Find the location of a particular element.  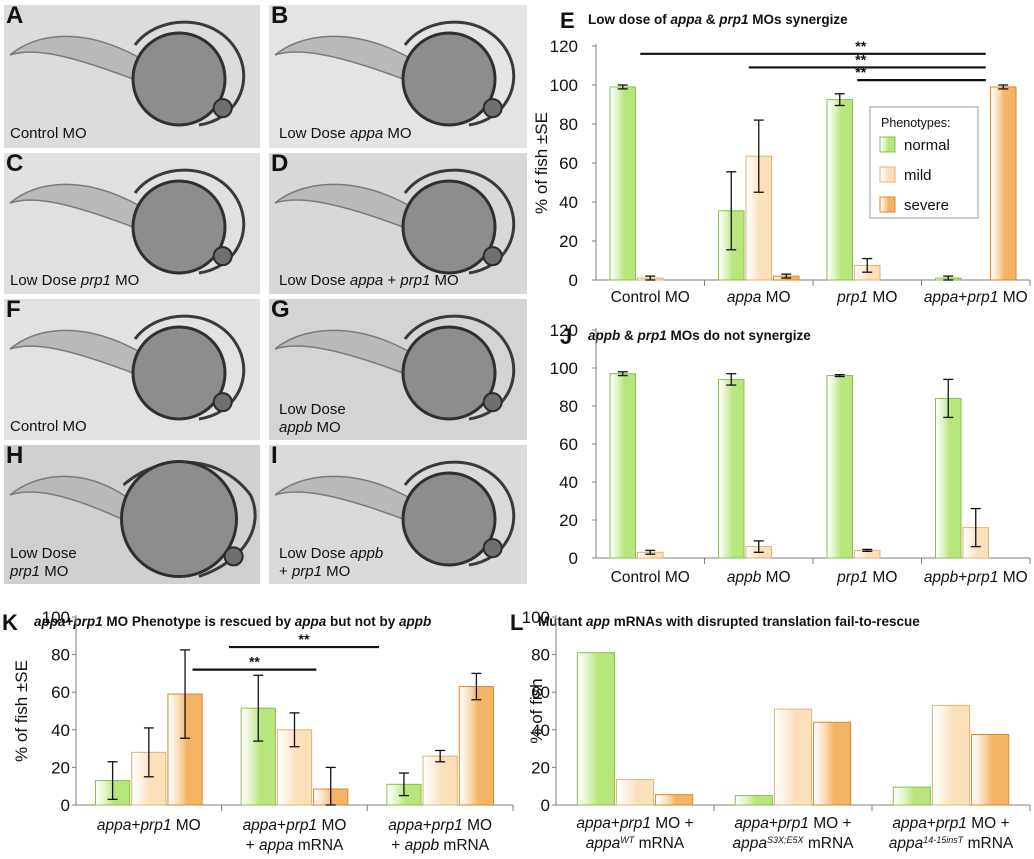

legend-label: normal is located at coordinates (927, 145).